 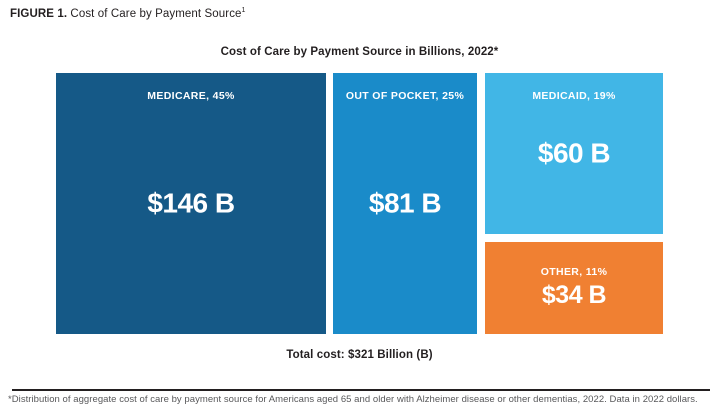 I want to click on footnote-divider, so click(x=361, y=390).